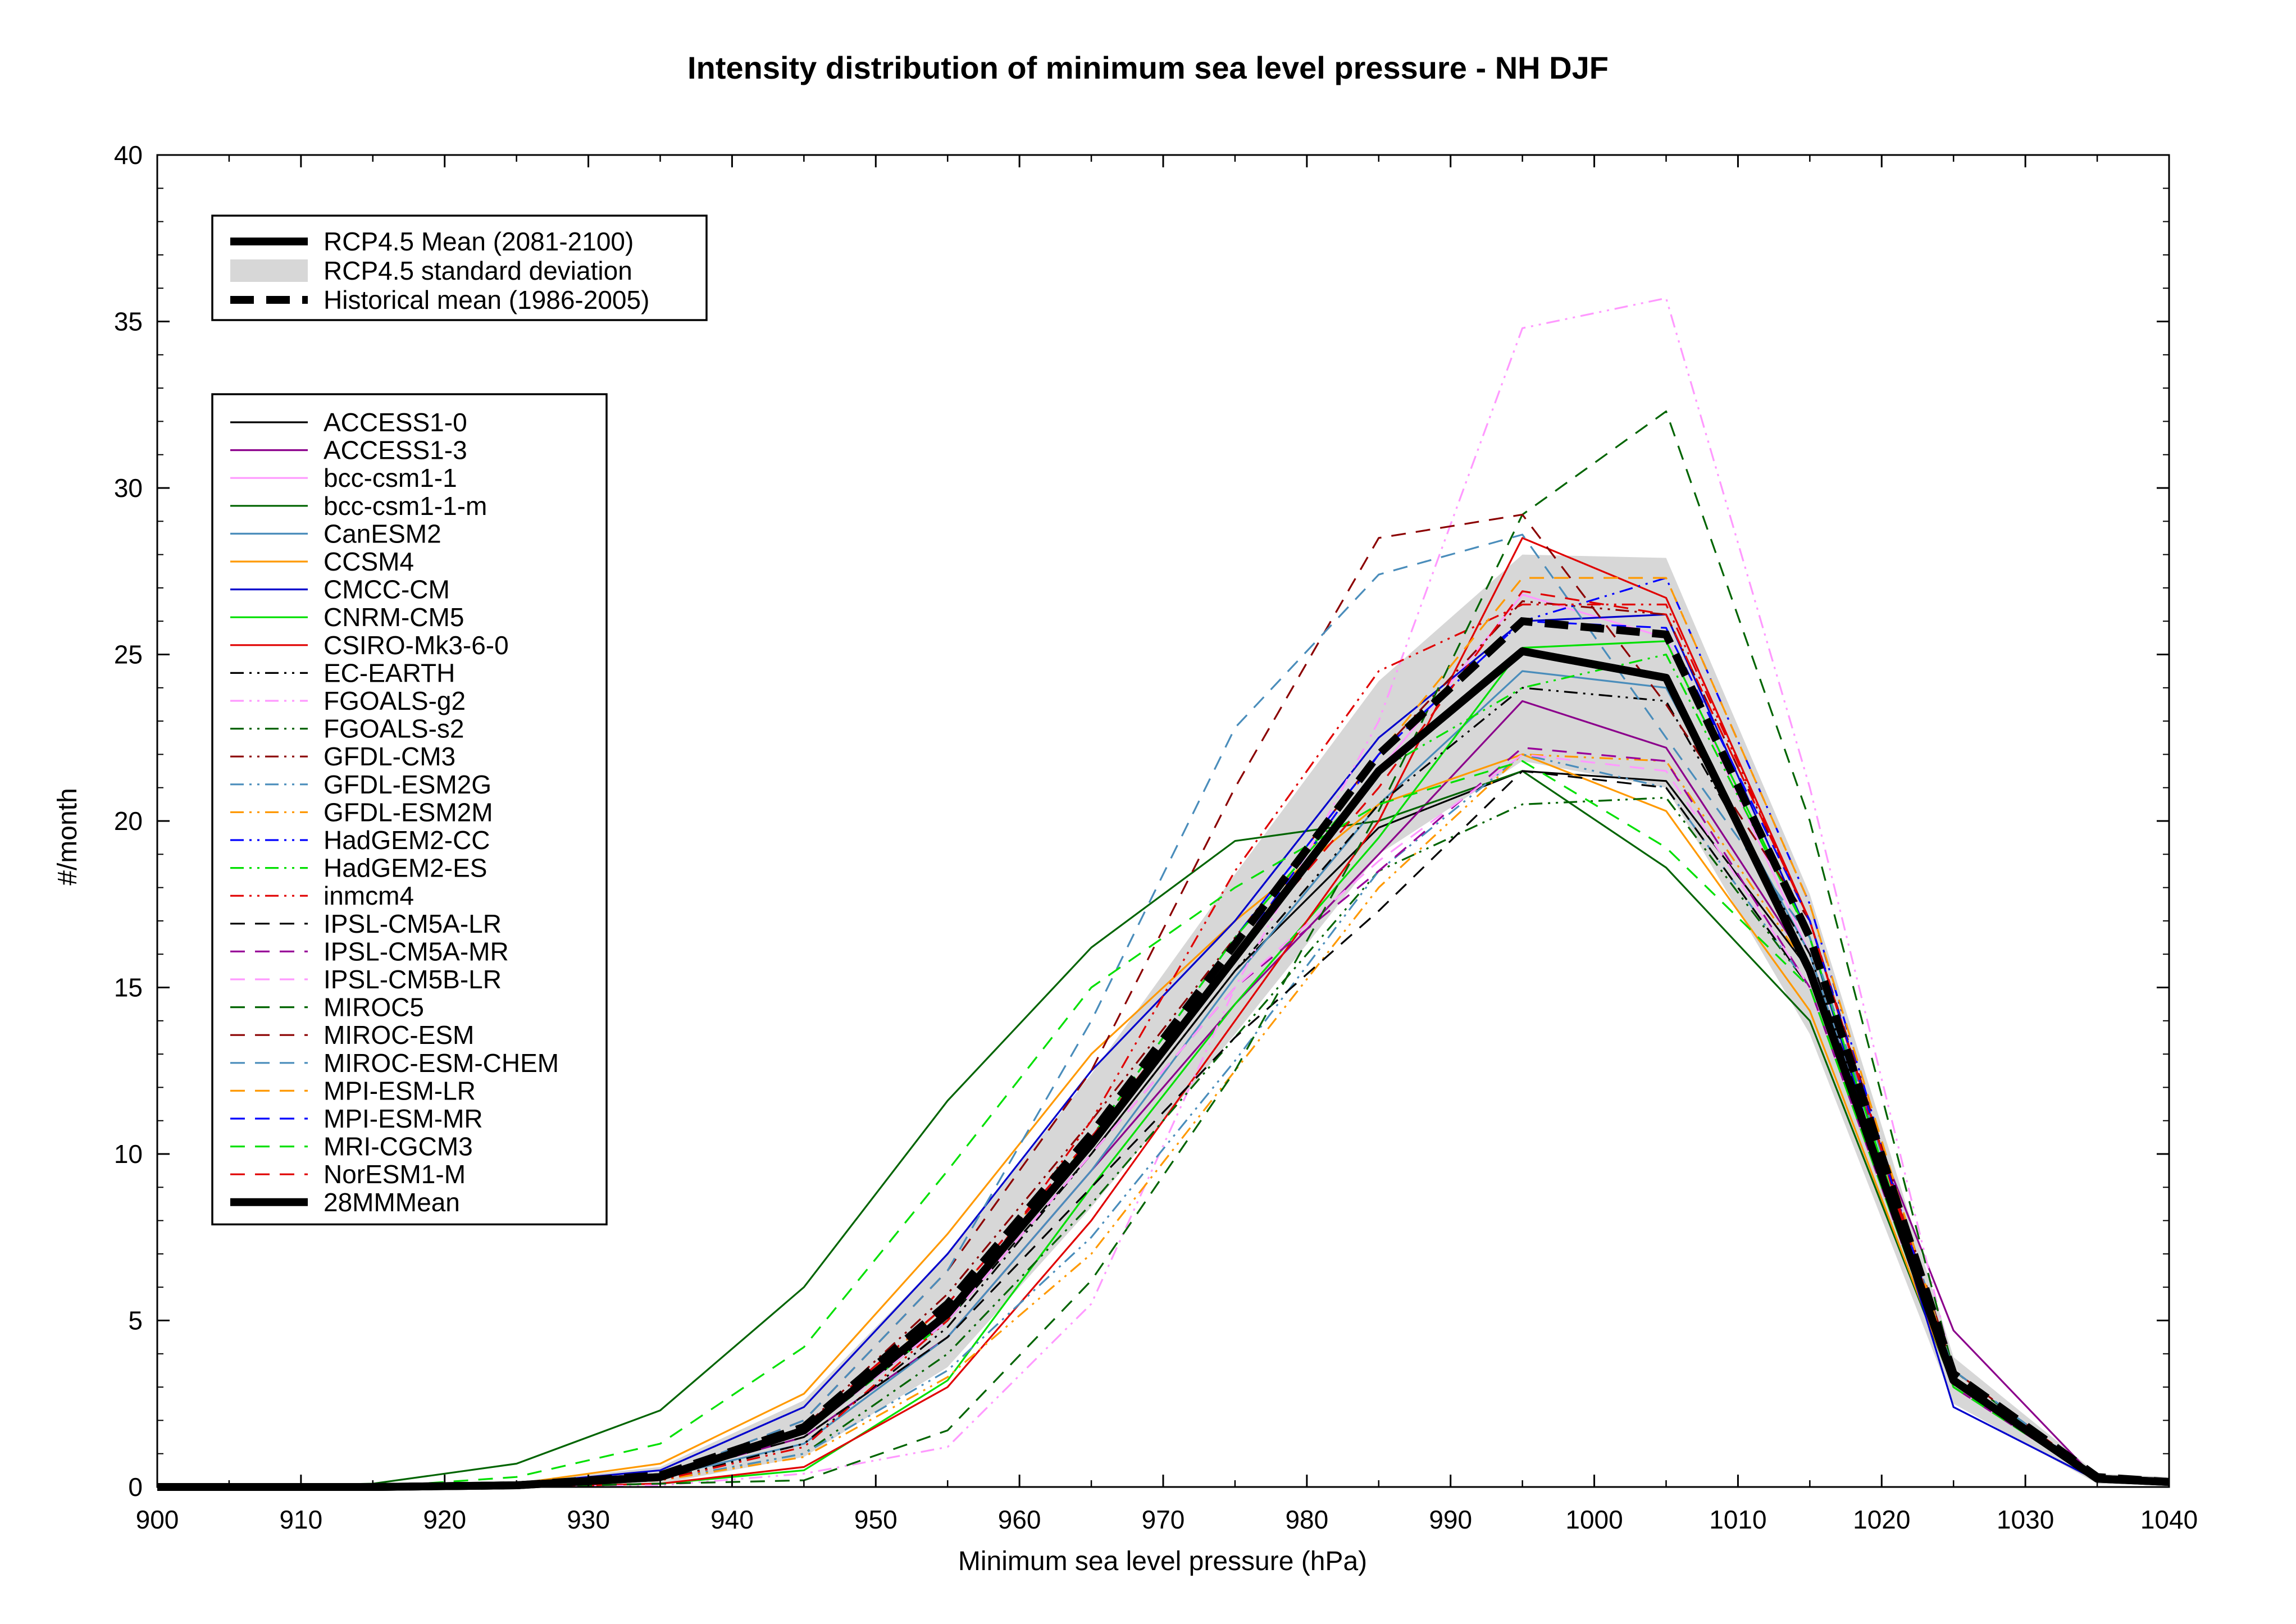 This screenshot has width=2296, height=1624. What do you see at coordinates (1594, 1519) in the screenshot?
I see `x-tick-label: 1000` at bounding box center [1594, 1519].